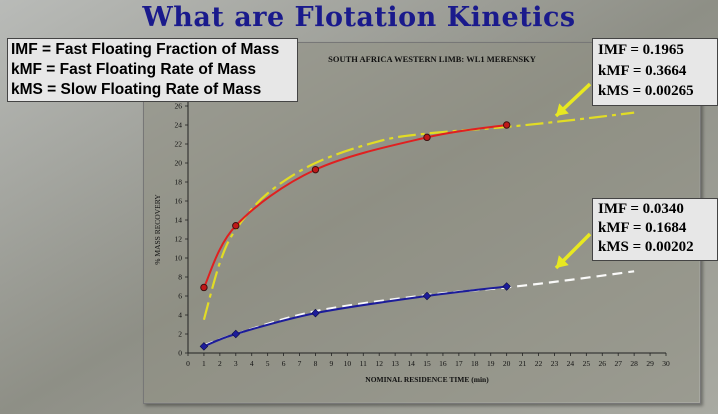 Image resolution: width=718 pixels, height=414 pixels. I want to click on x-axis-label: NOMINAL RESIDENCE TIME (min), so click(427, 379).